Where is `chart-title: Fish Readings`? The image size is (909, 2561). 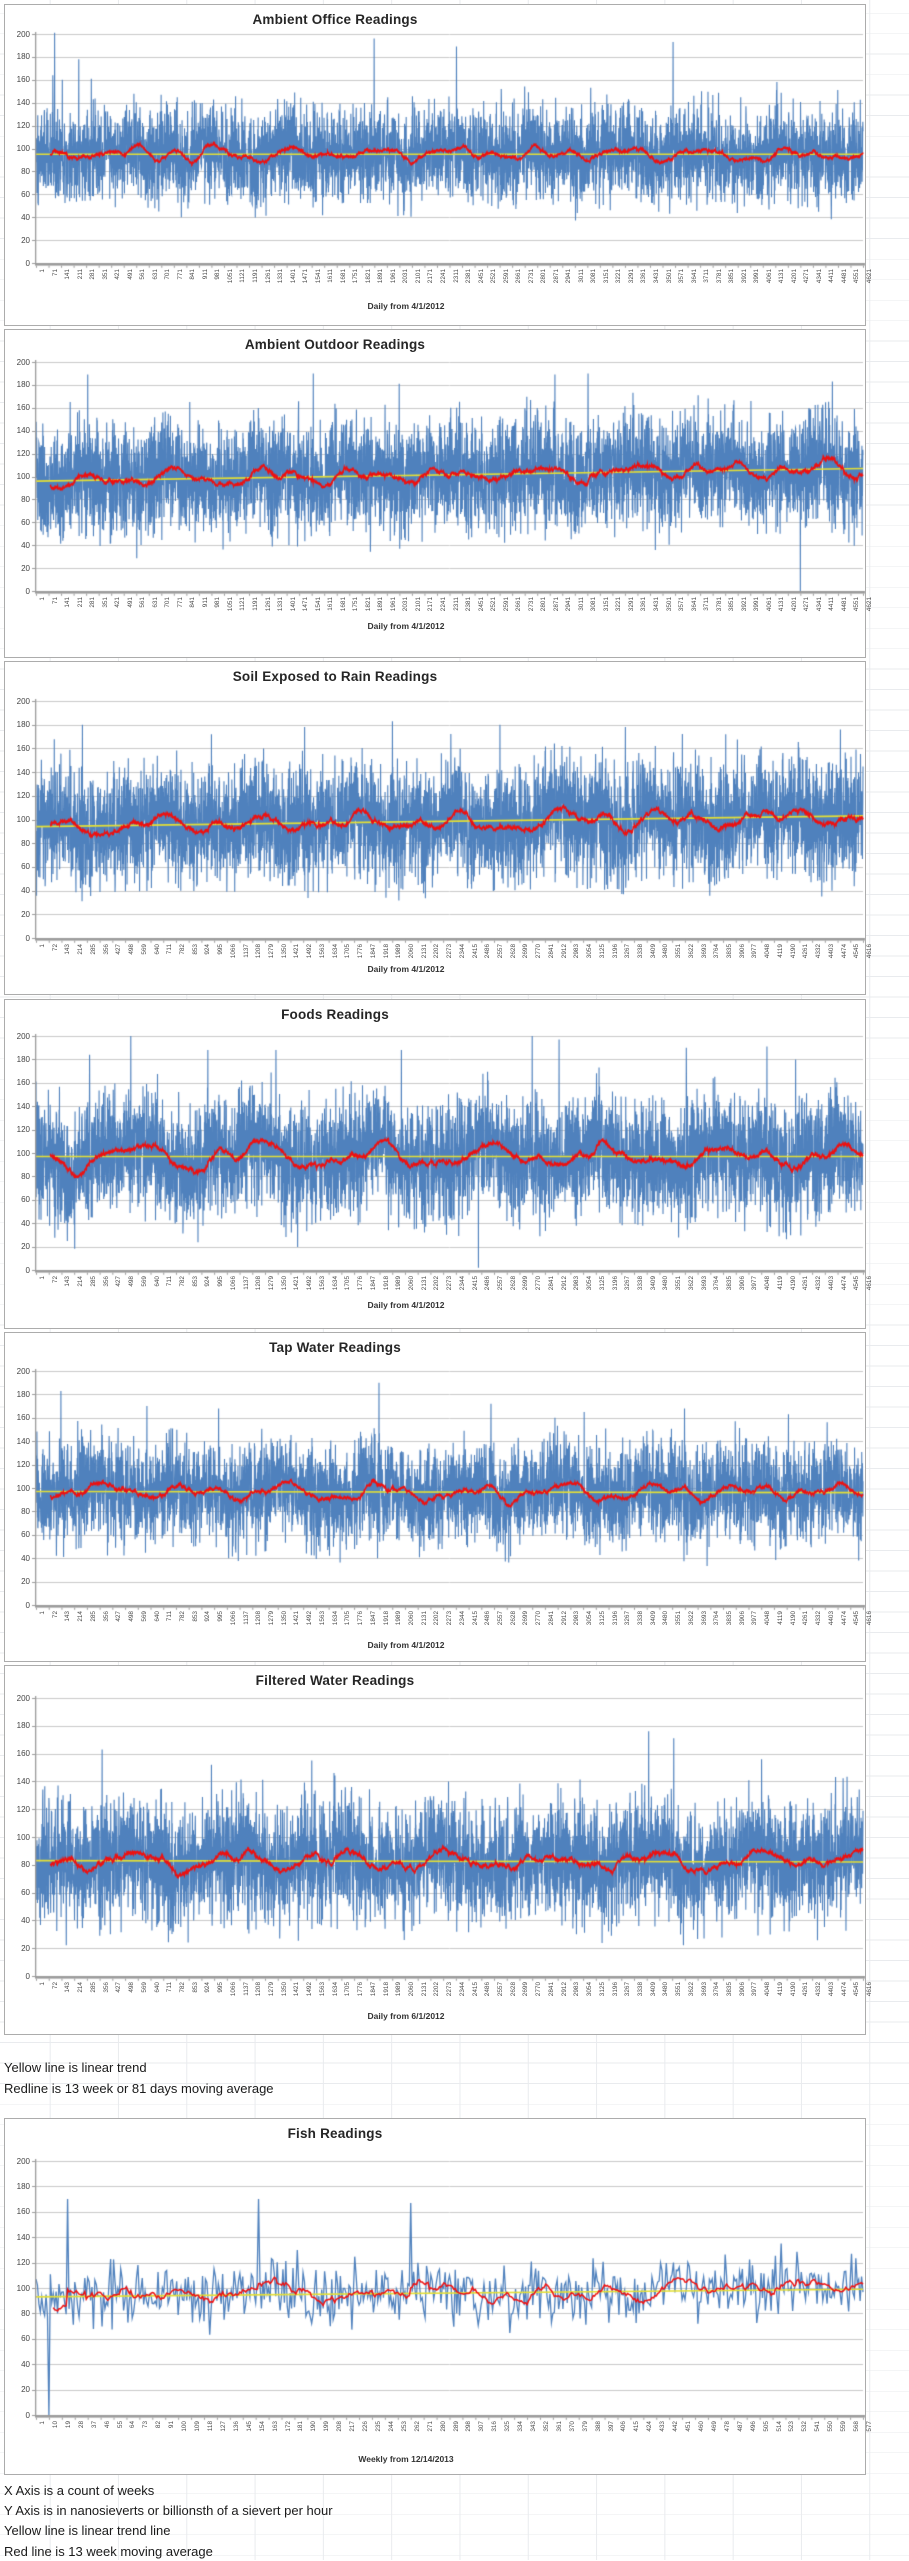
chart-title: Fish Readings is located at coordinates (335, 2133).